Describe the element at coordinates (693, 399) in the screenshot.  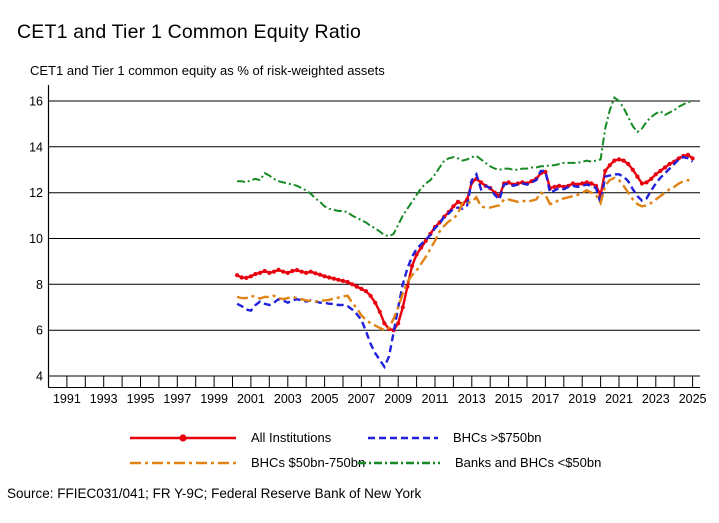
I see `x-tick-label: 2025` at that location.